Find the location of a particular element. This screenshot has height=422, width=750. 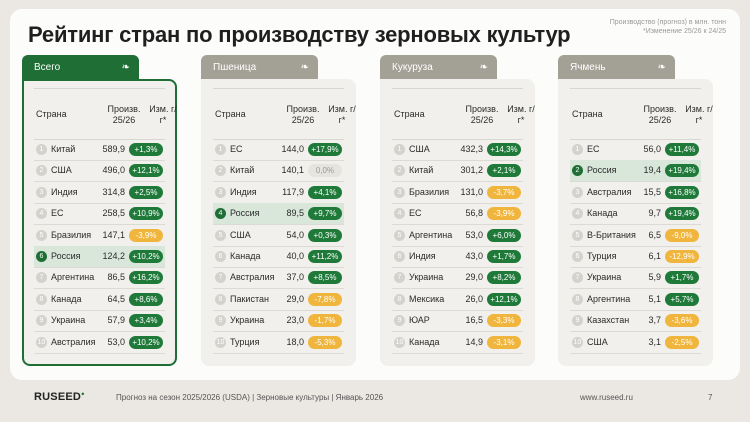

table-row: 7 Австралия 37,0 +8,5% is located at coordinates (278, 278).